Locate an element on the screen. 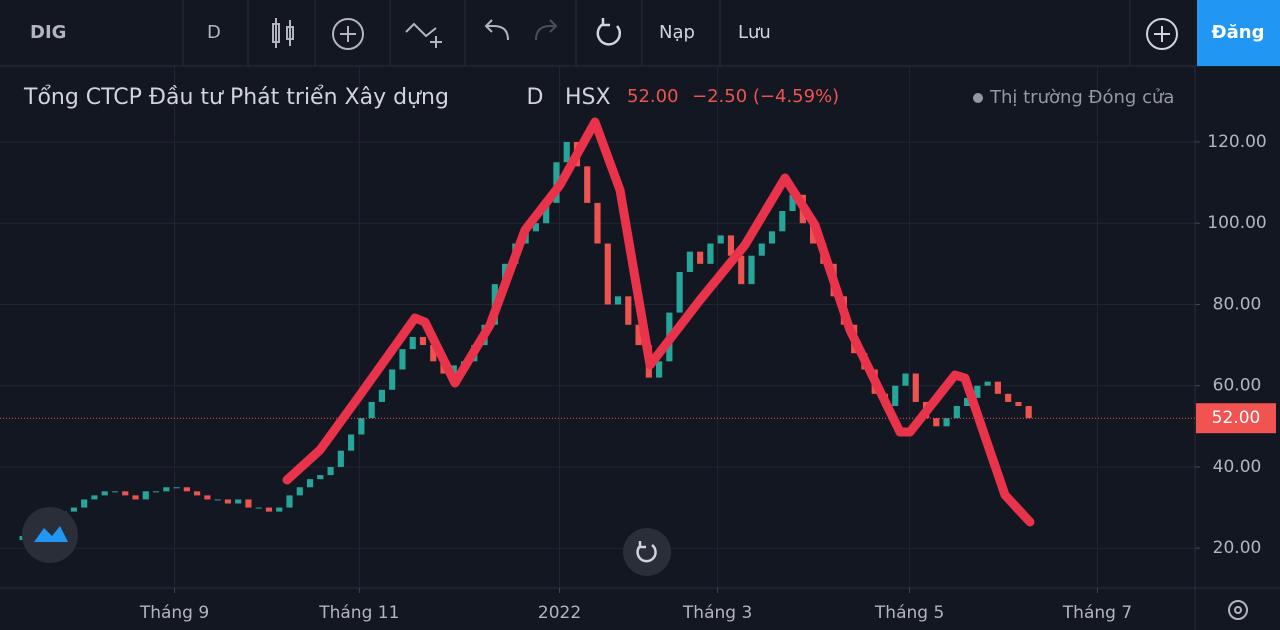 This screenshot has width=1280, height=630. x-tick-label: Tháng 9 is located at coordinates (174, 613).